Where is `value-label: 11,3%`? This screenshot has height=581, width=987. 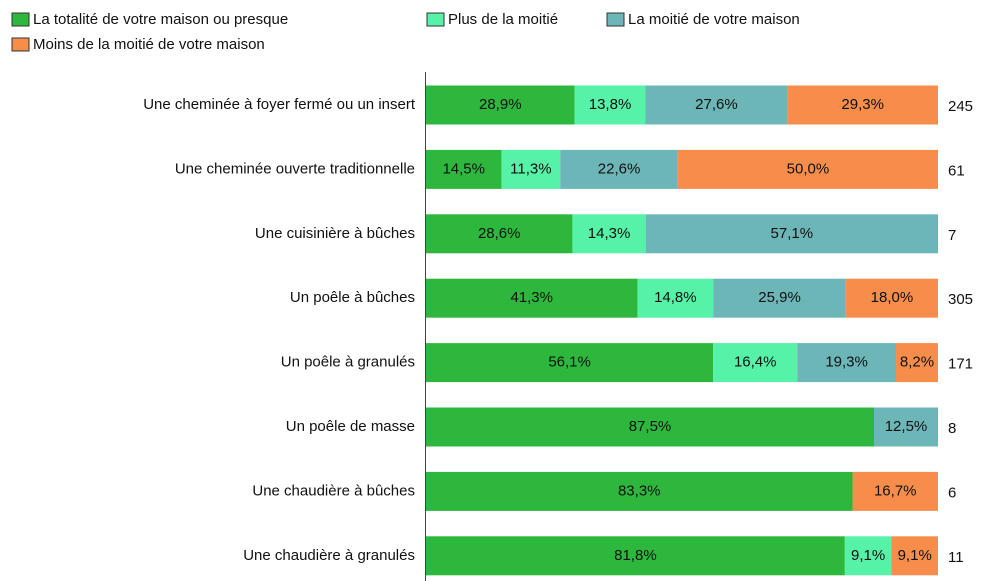
value-label: 11,3% is located at coordinates (530, 168).